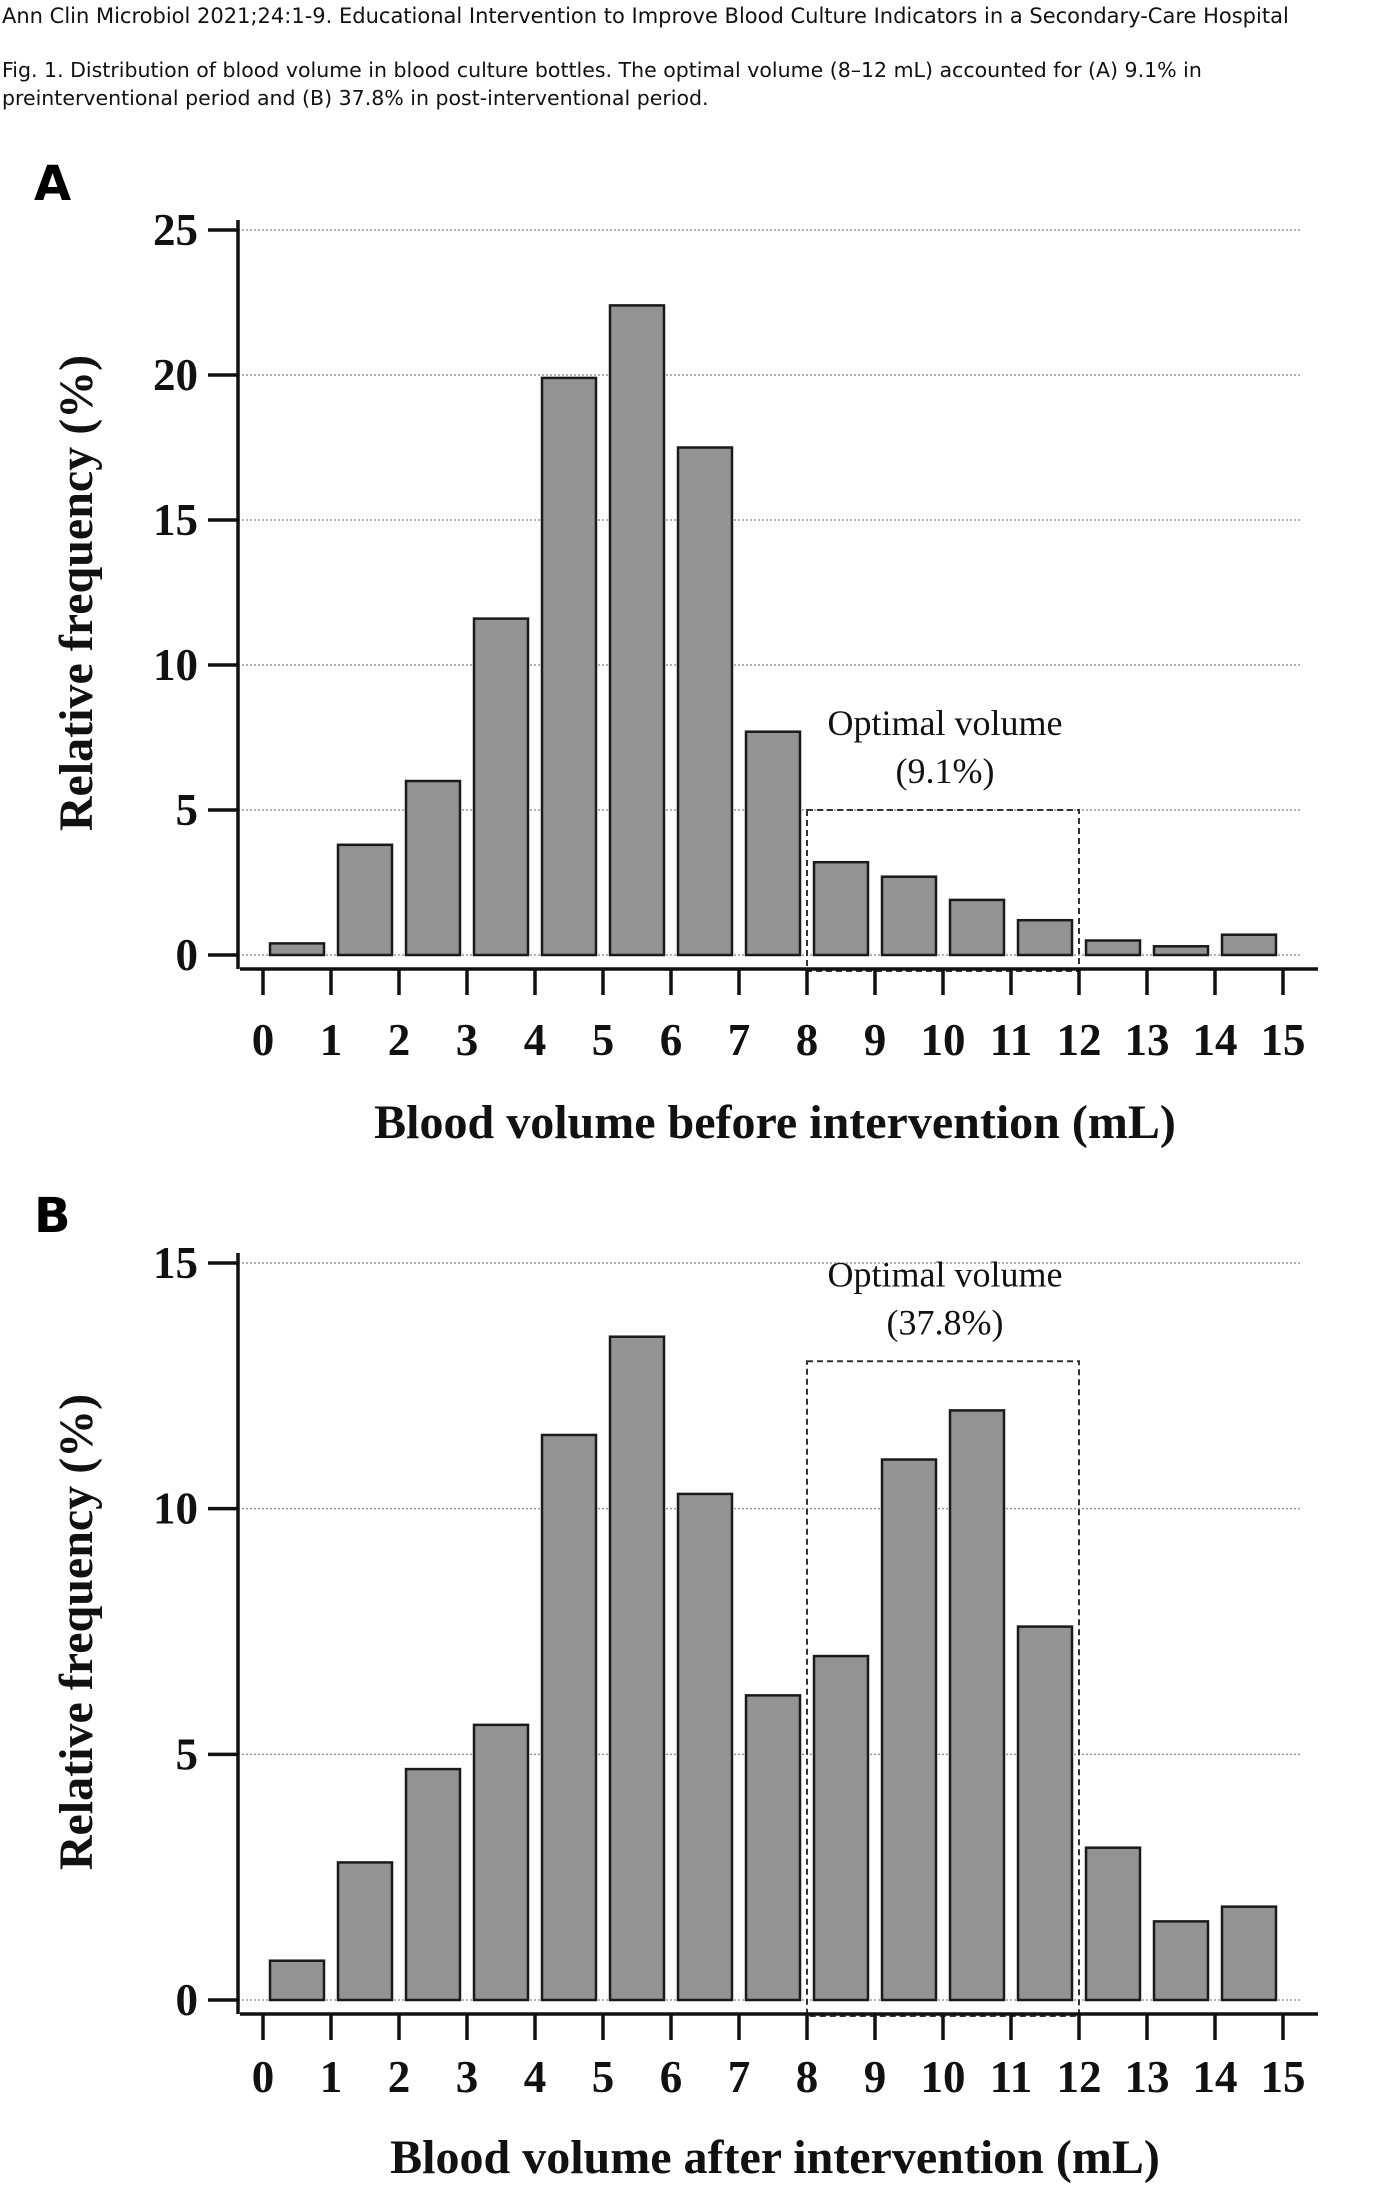  What do you see at coordinates (945, 771) in the screenshot?
I see `optimal-volume-percent: (9.1%)` at bounding box center [945, 771].